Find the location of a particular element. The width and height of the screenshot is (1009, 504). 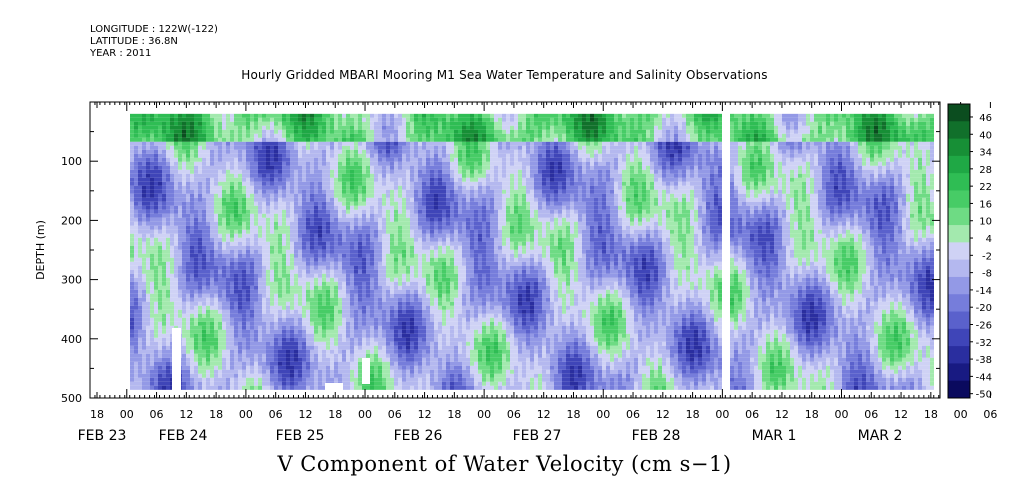

colorbar-label: -2 is located at coordinates (987, 256).